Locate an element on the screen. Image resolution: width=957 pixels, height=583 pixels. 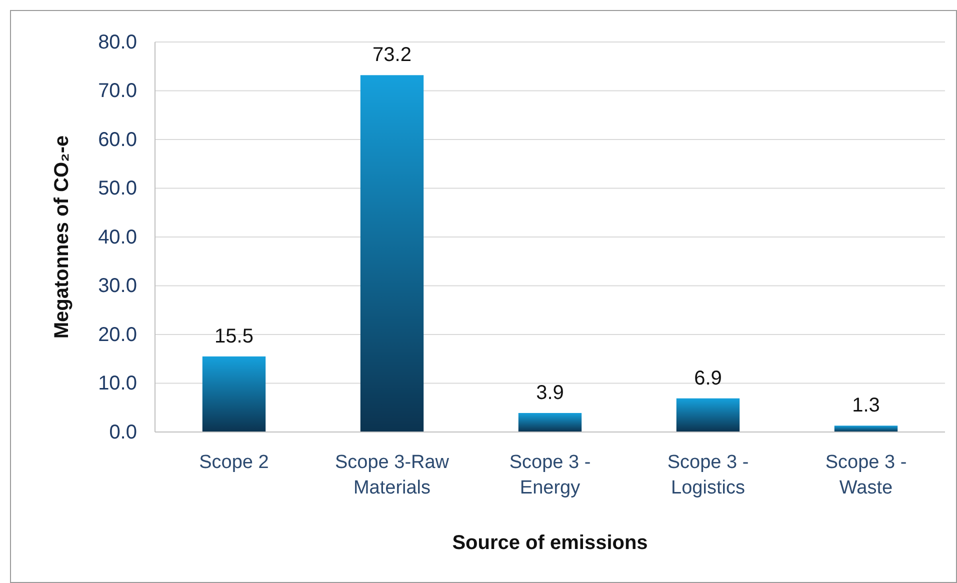
x-tick-label: Scope 3 - Waste is located at coordinates (866, 475).